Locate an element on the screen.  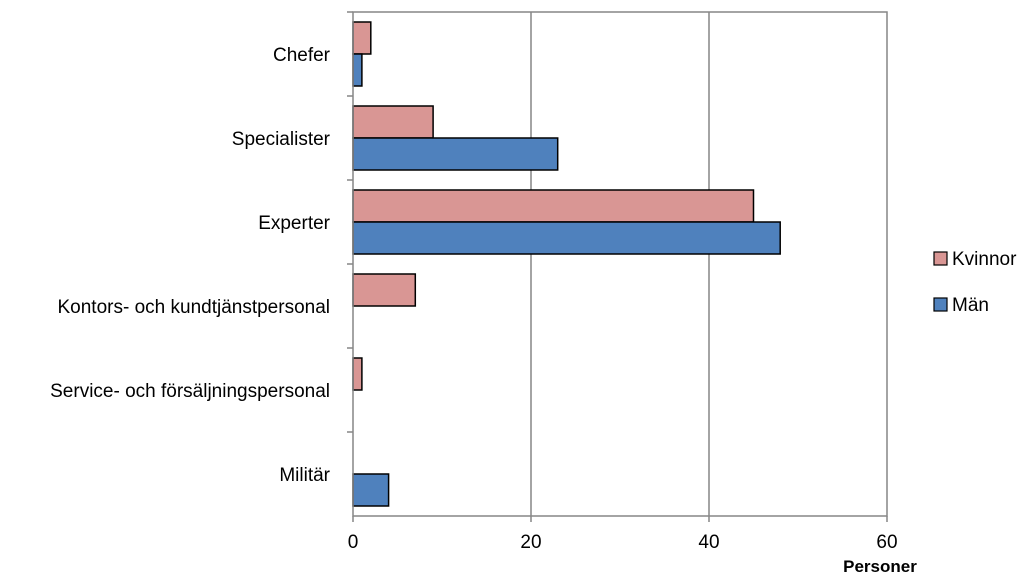
category-label: Experter is located at coordinates (294, 223).